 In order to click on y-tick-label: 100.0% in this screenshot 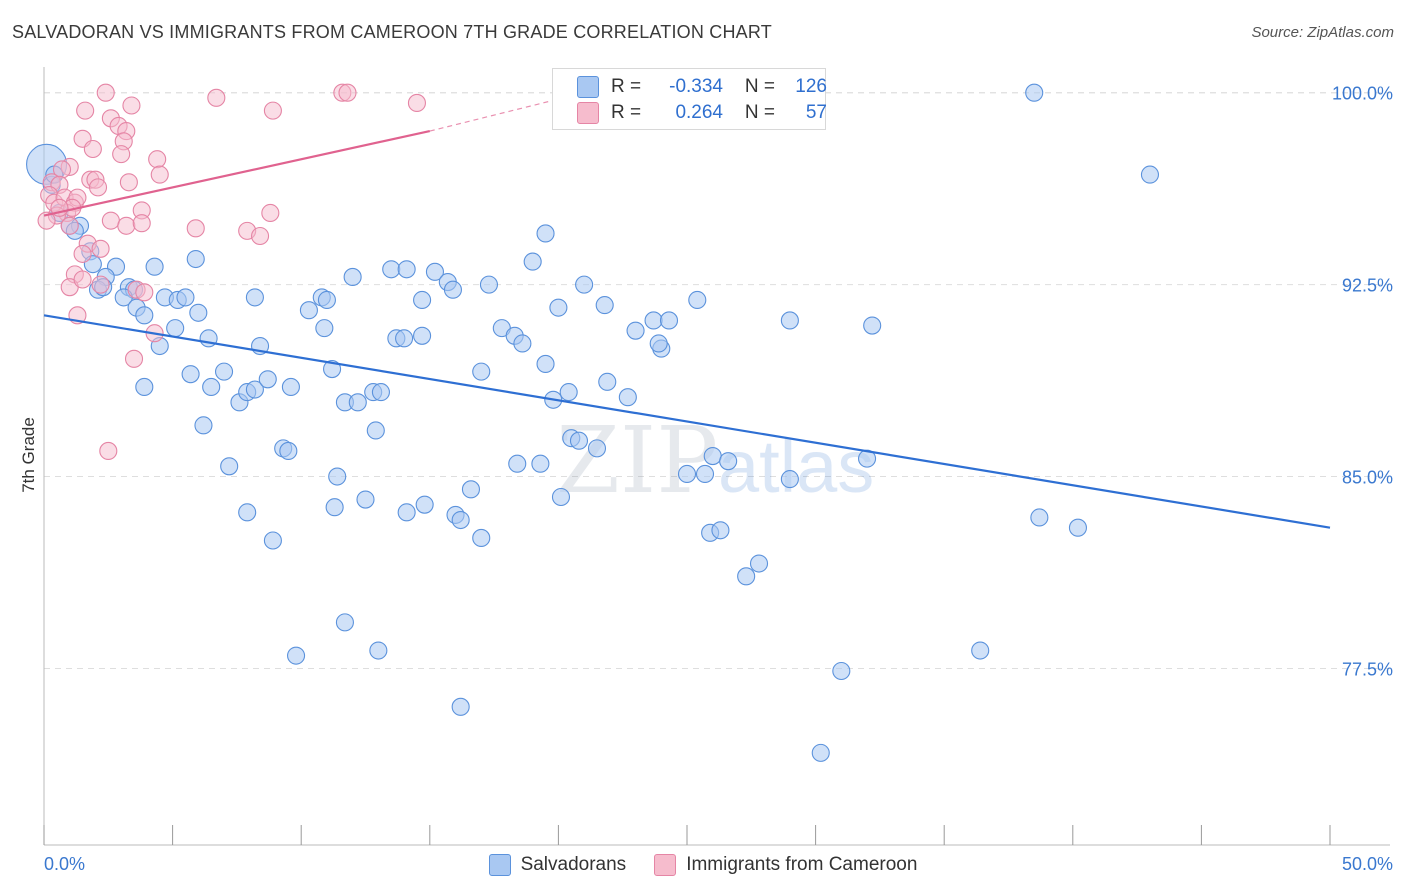, I will do `click(1362, 94)`.